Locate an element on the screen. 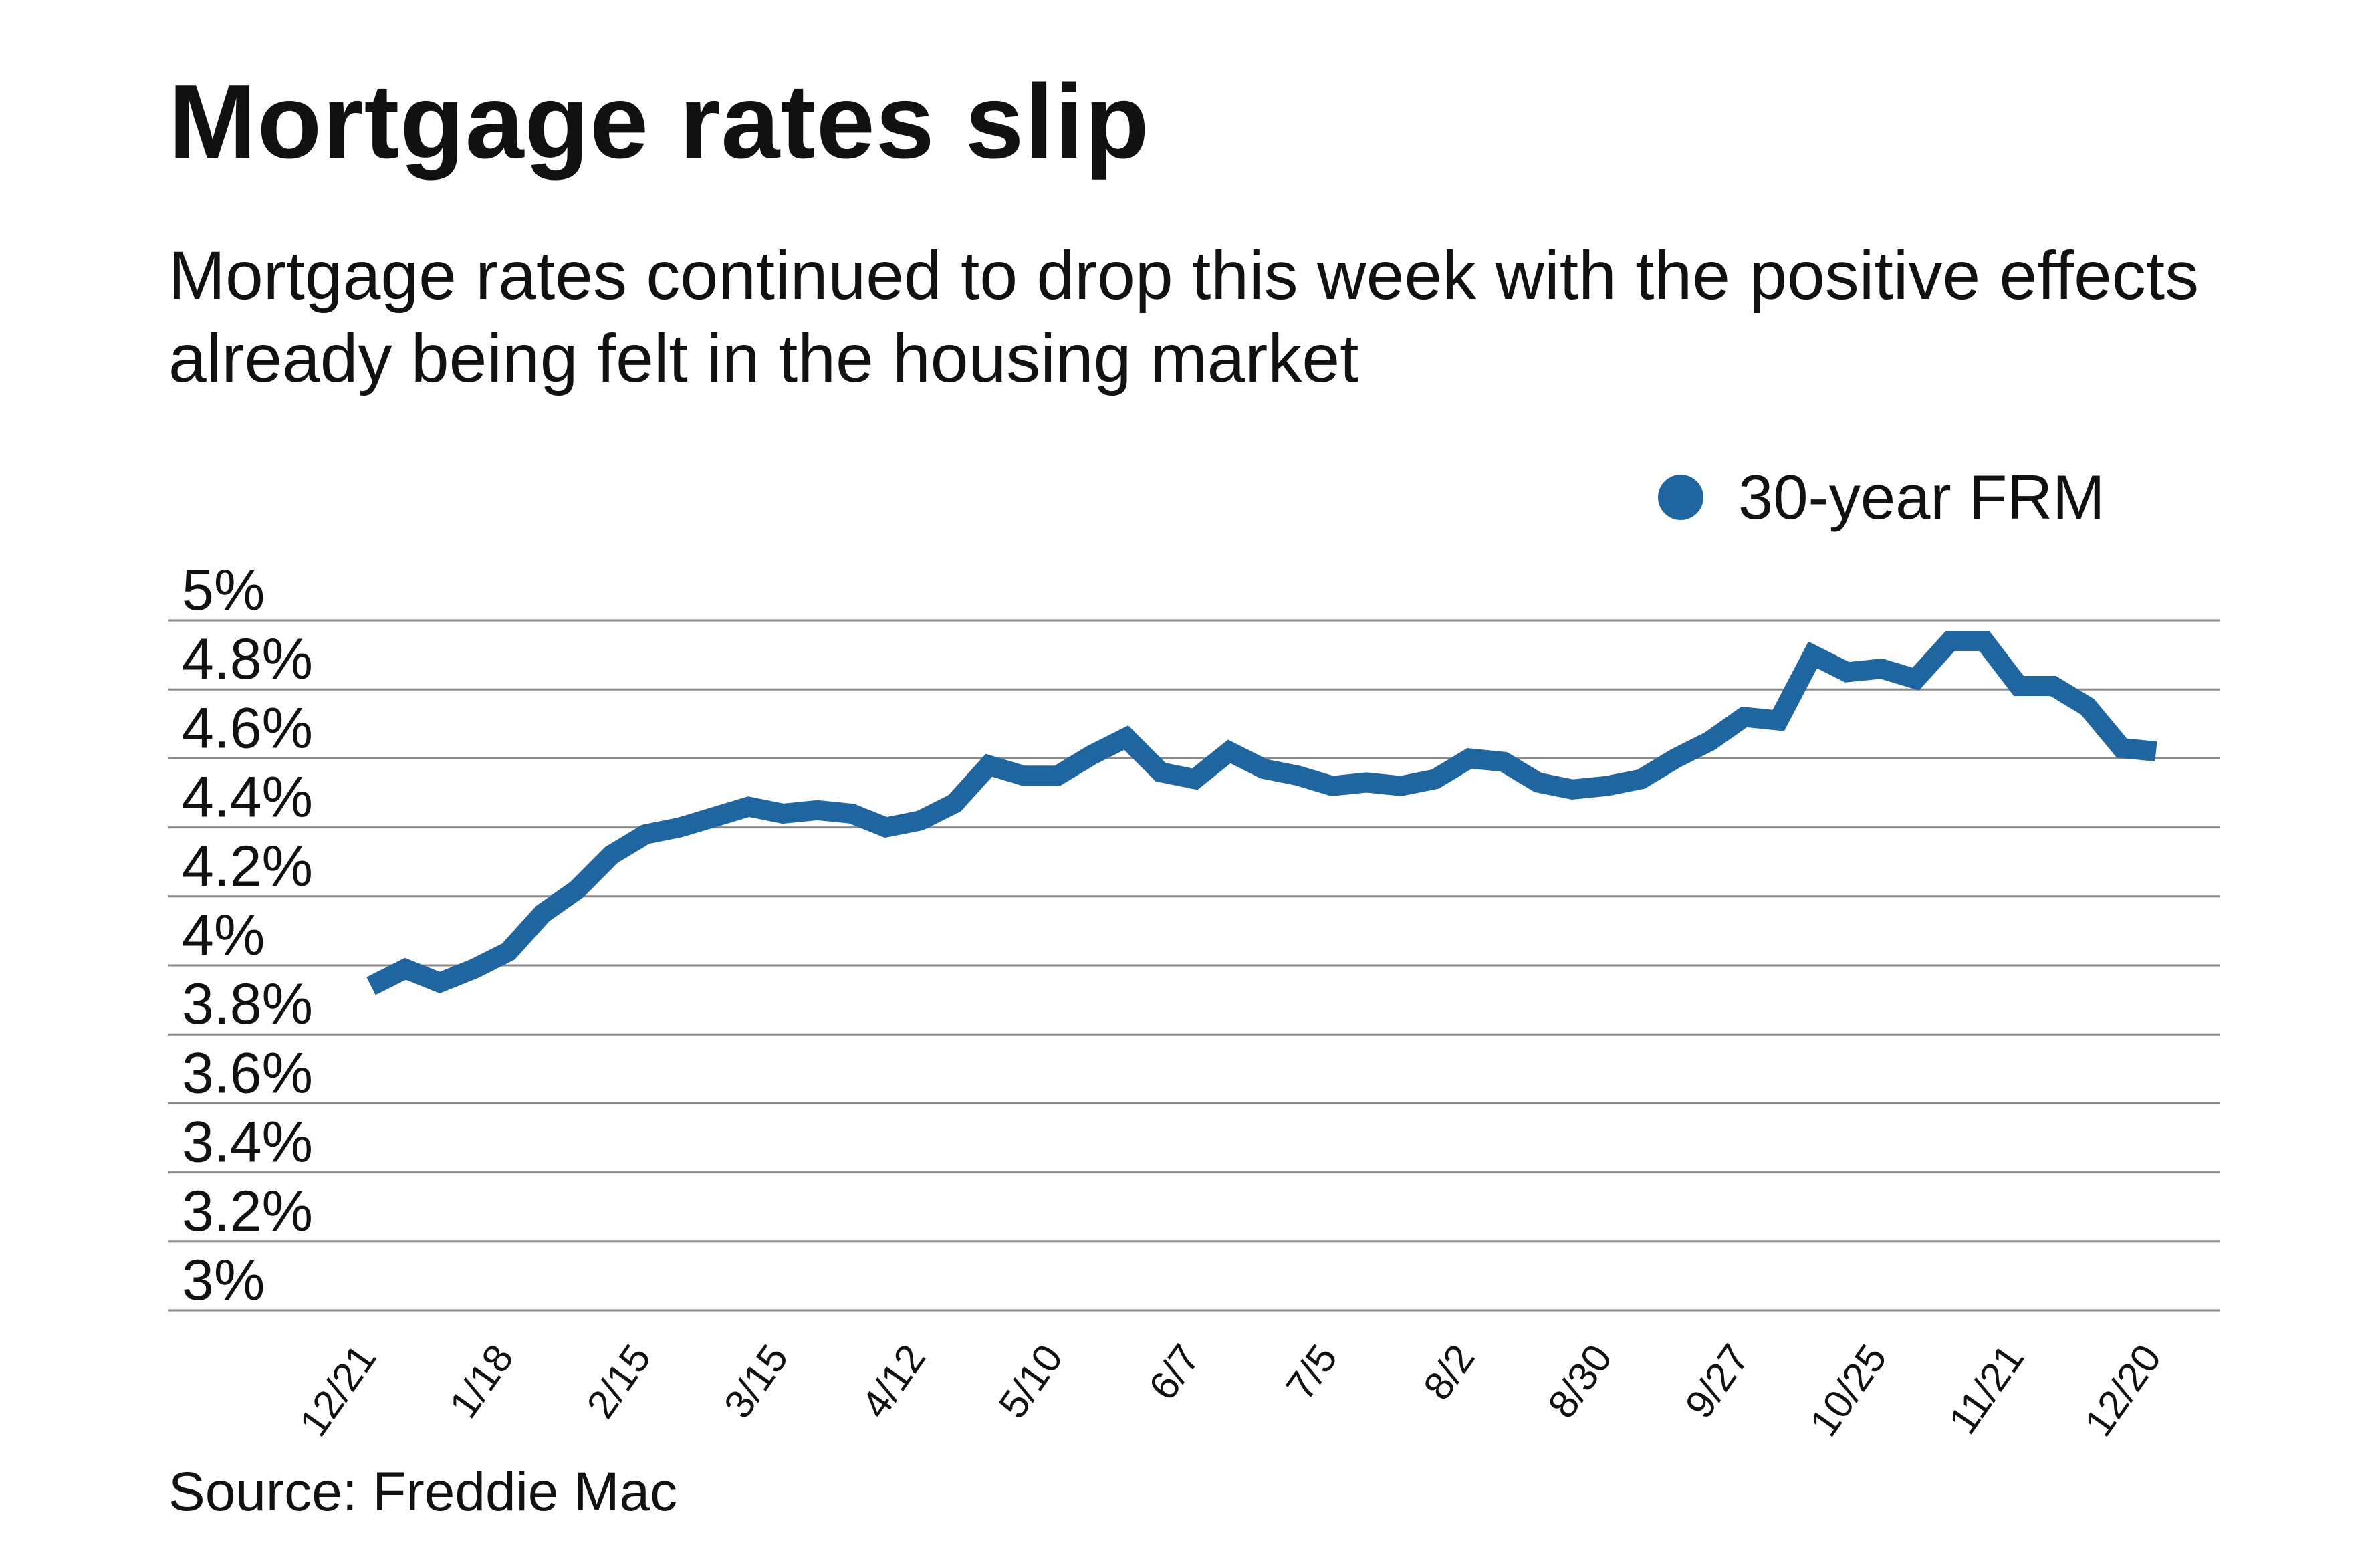 The width and height of the screenshot is (2380, 1551). y-axis-tick-labels: 5%4.8%4.6%4.4%4.2%4%3.8%3.6%3.4%3.2%3% is located at coordinates (247, 935).